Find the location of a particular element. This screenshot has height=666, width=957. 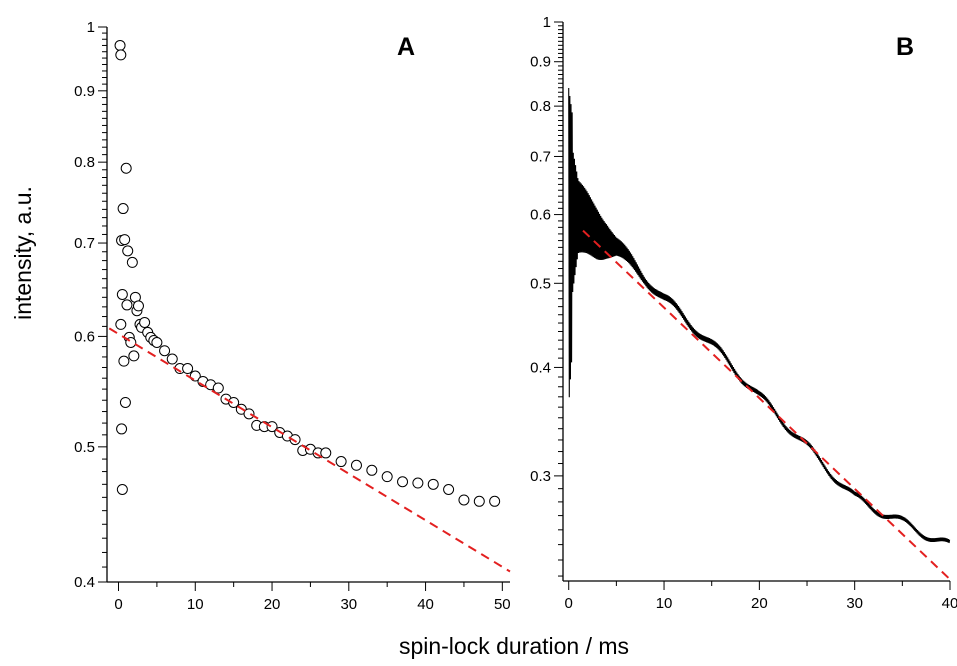

panel-b-y-tick-label: 0.9 is located at coordinates (540, 62).